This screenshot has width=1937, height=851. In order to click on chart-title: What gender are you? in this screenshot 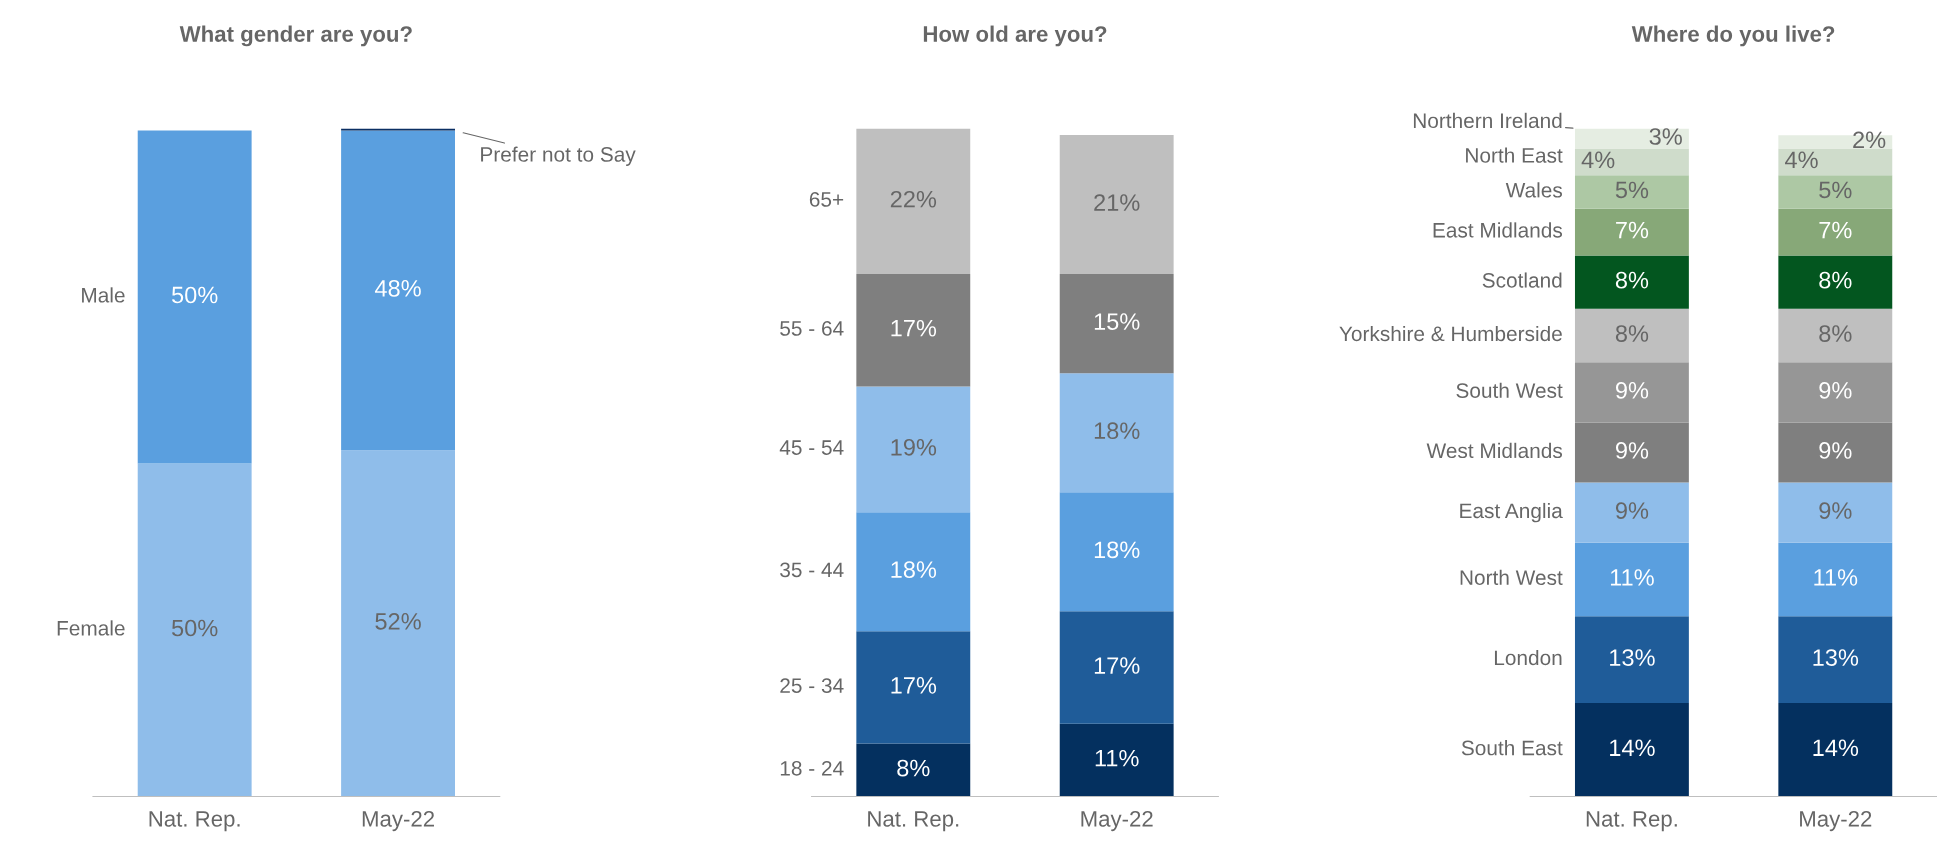, I will do `click(295, 36)`.